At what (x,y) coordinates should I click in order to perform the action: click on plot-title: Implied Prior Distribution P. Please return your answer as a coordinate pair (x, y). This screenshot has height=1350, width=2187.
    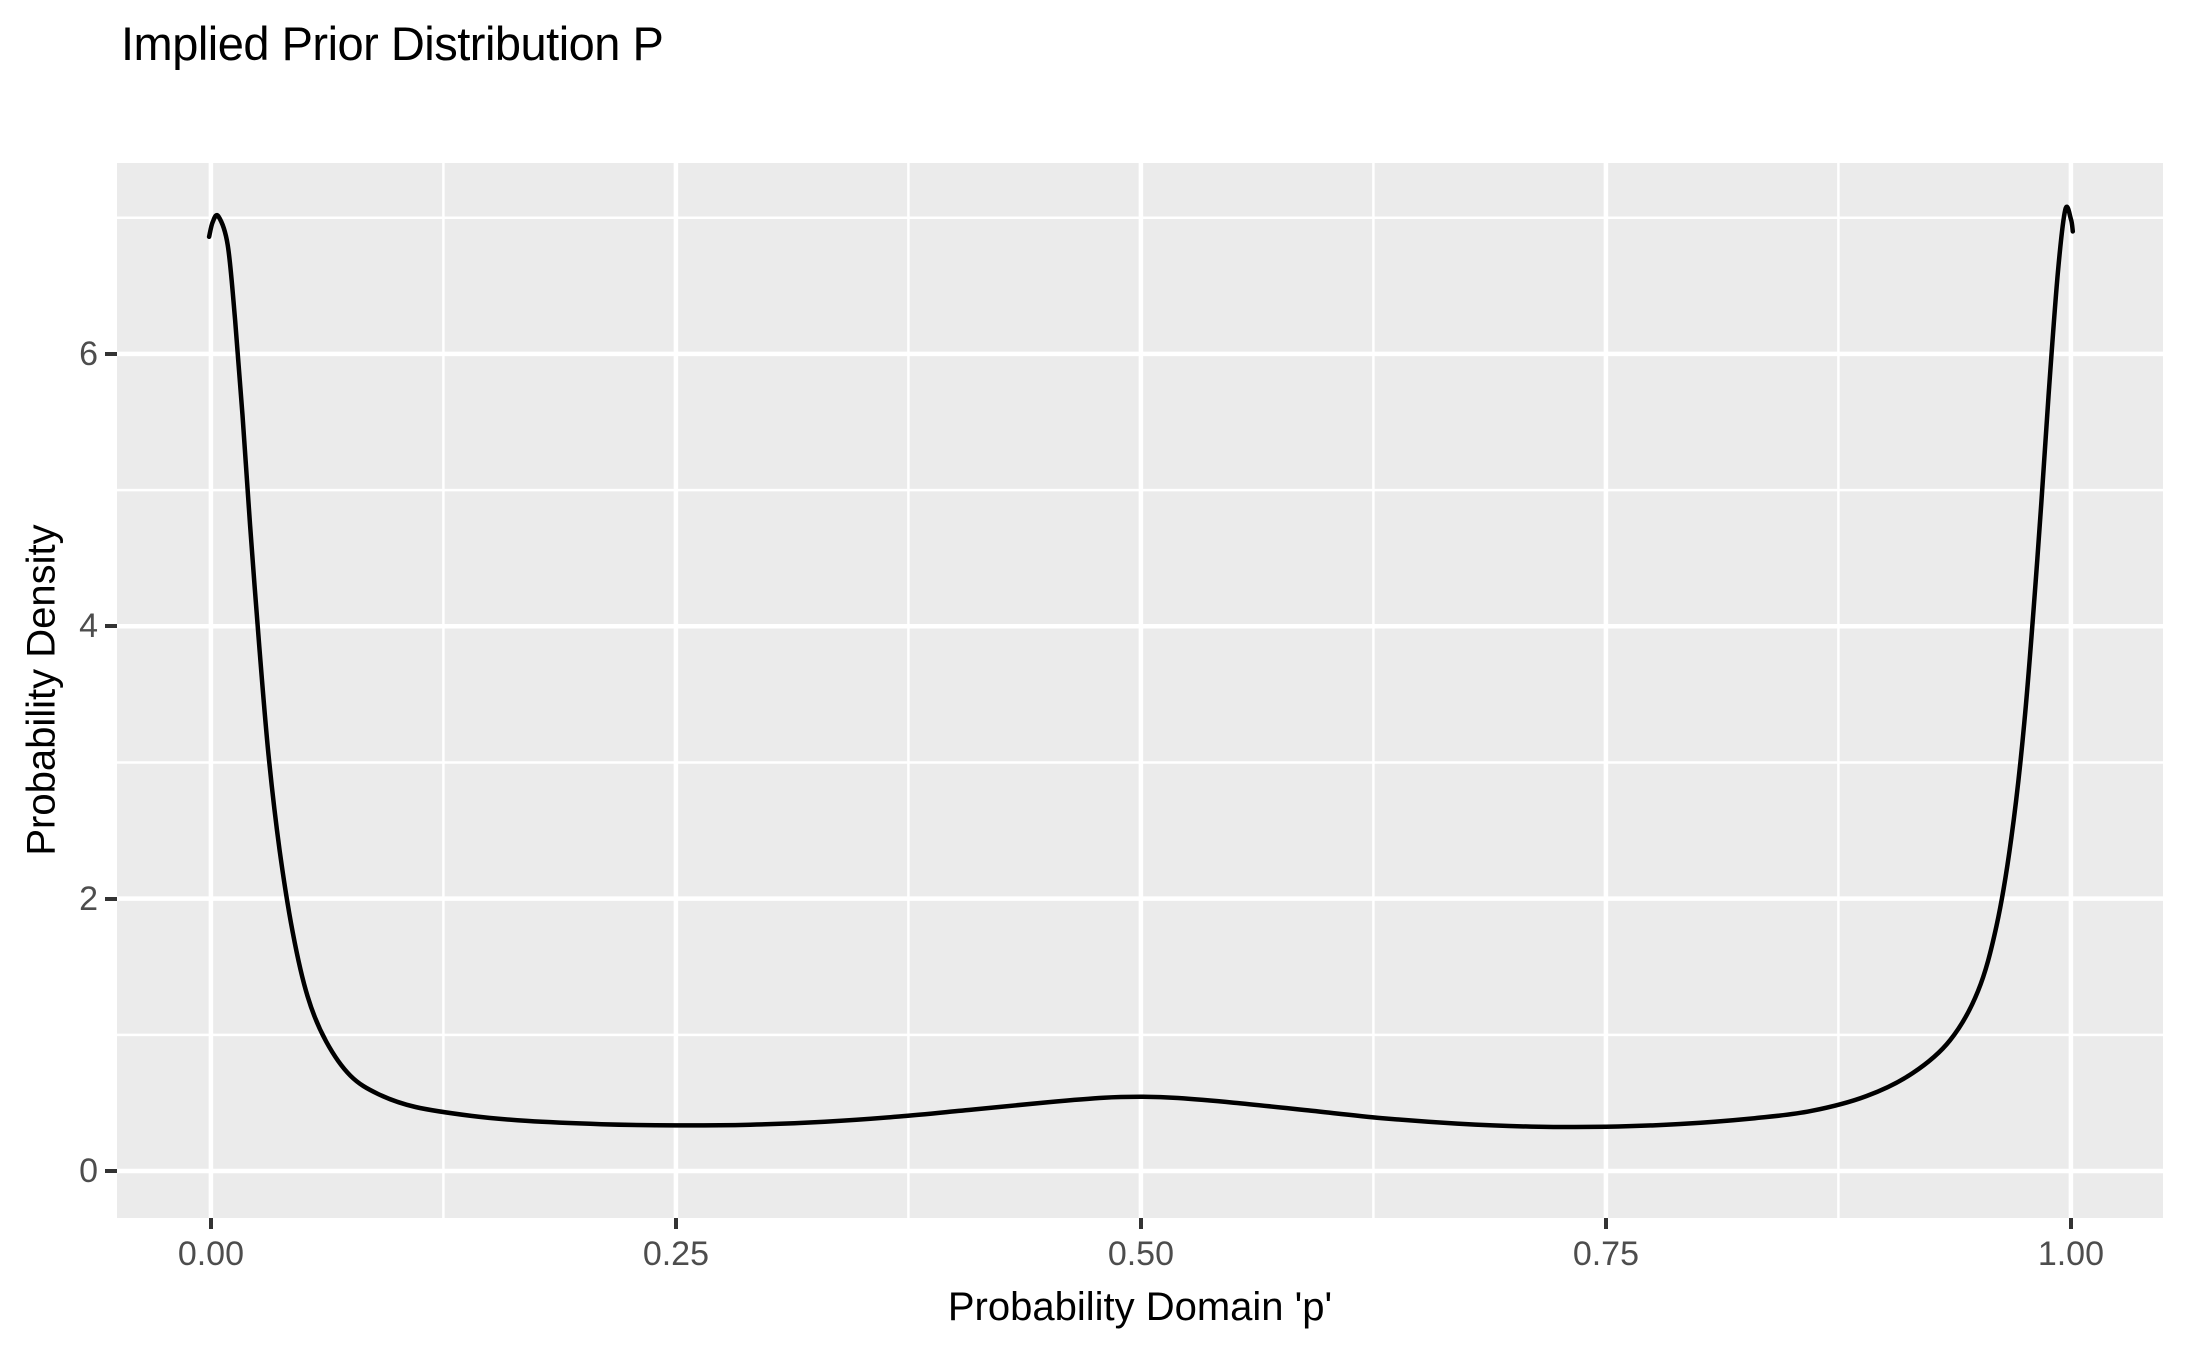
    Looking at the image, I should click on (392, 43).